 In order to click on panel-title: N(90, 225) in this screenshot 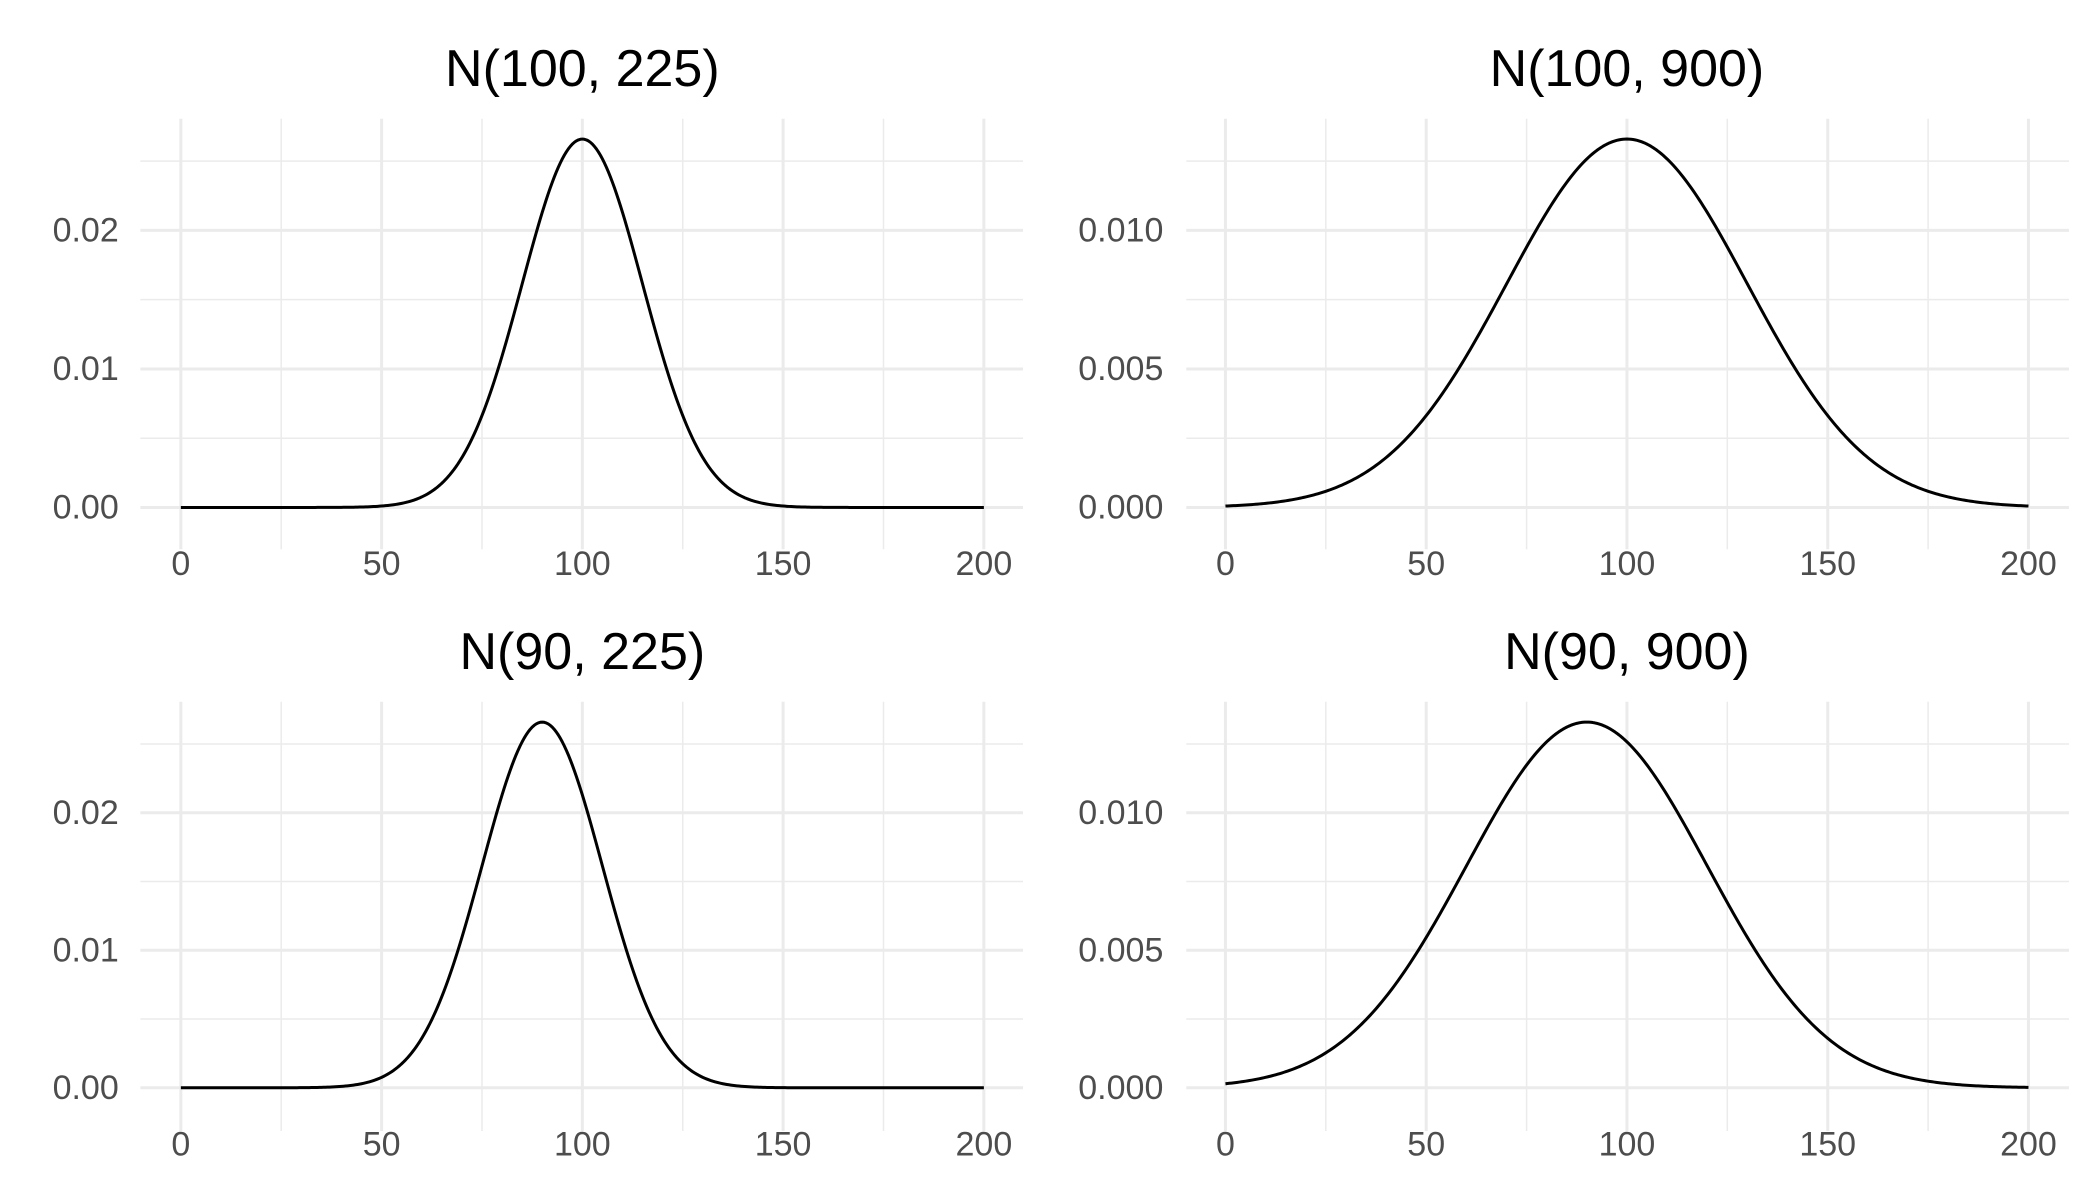, I will do `click(583, 652)`.